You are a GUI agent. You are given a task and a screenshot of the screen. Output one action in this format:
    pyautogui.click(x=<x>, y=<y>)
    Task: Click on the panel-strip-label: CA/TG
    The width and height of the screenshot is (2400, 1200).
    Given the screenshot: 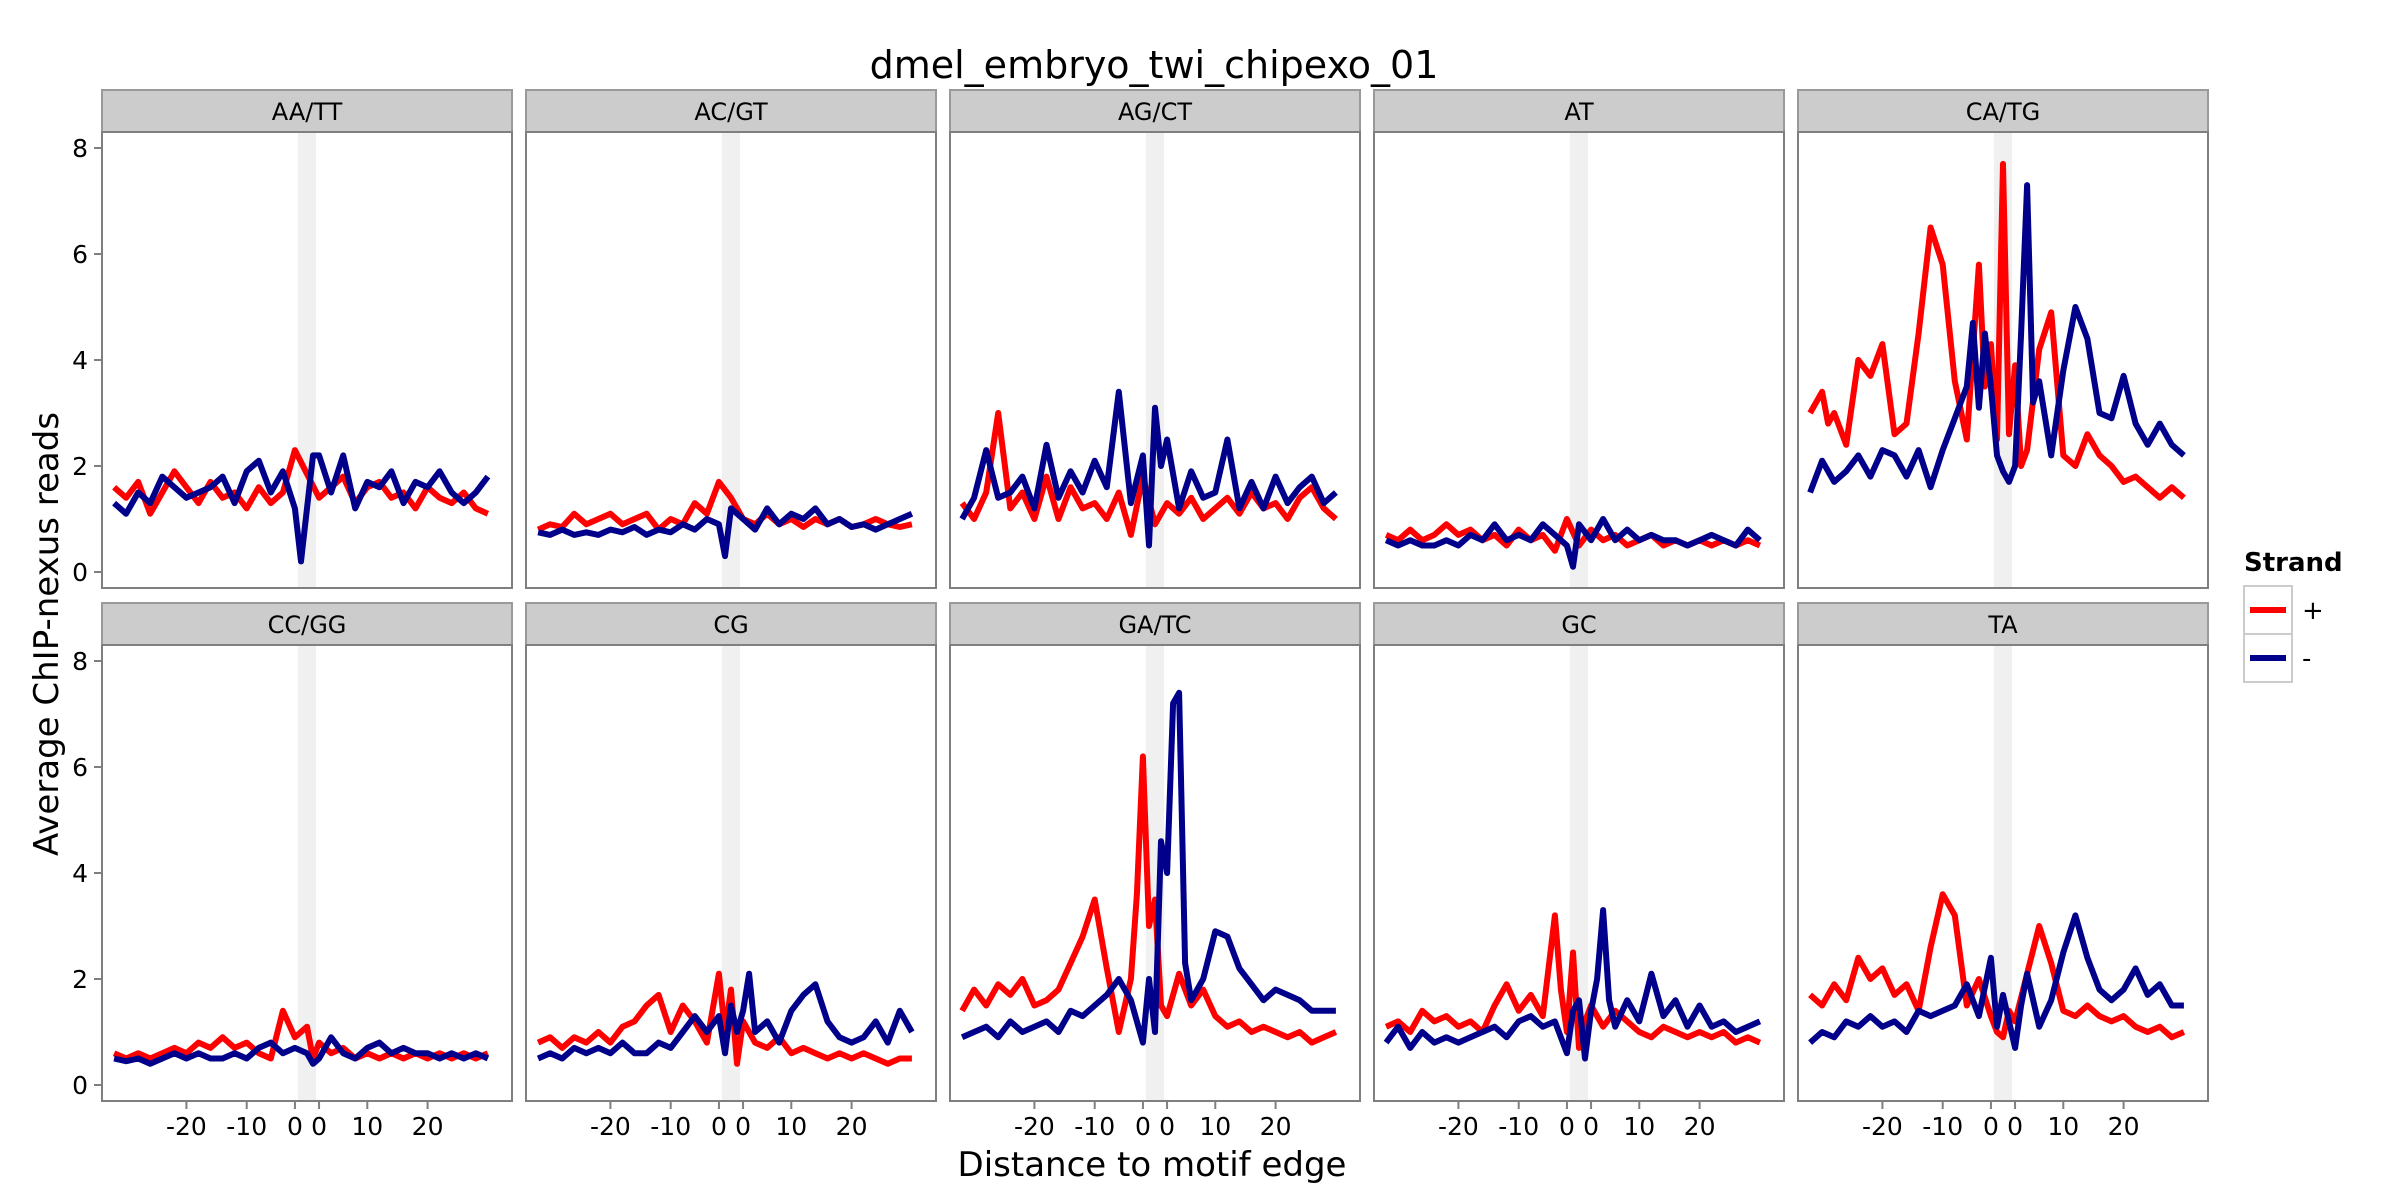 What is the action you would take?
    pyautogui.click(x=2003, y=112)
    